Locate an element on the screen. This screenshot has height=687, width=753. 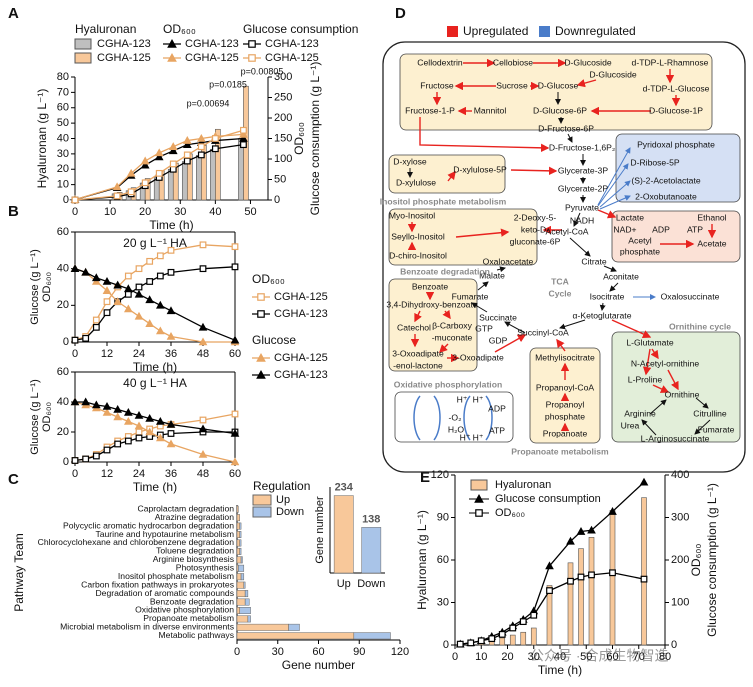
category-label: Degradation of aromatic compounds is located at coordinates (164, 593).